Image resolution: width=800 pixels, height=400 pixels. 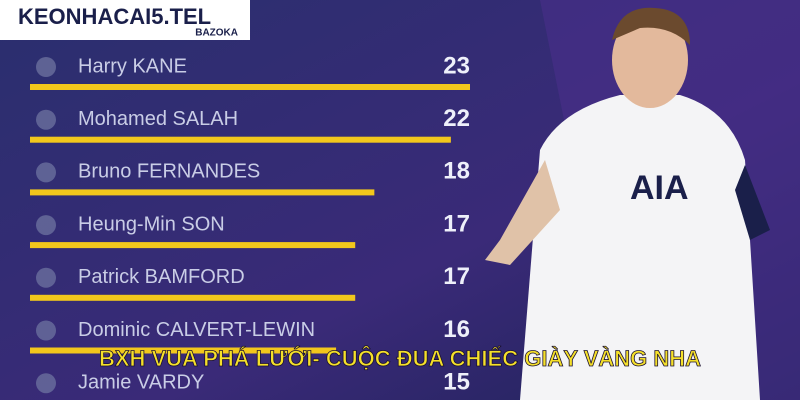 I want to click on player-name: Dominic CALVERT-LEWIN, so click(x=196, y=330).